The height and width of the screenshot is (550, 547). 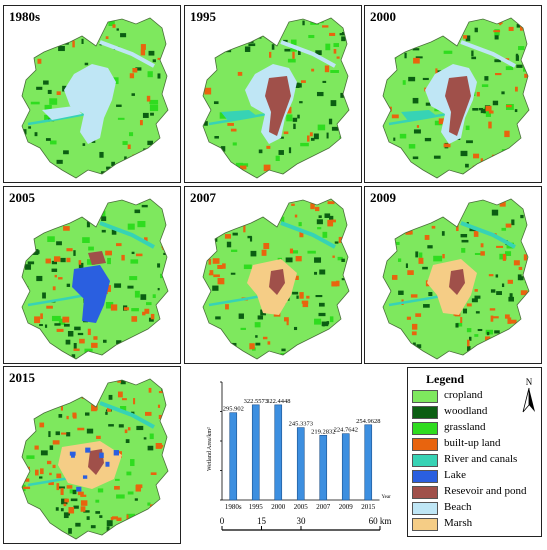 What do you see at coordinates (300, 464) in the screenshot?
I see `bar-2005` at bounding box center [300, 464].